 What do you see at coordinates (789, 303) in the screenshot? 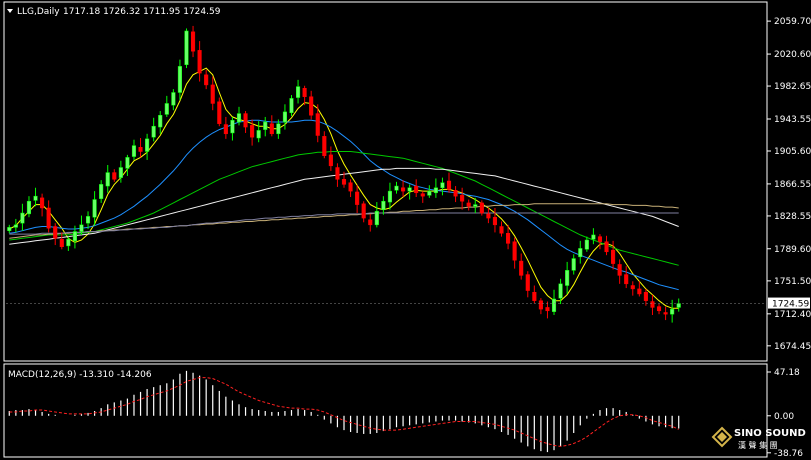
I see `last-price-tag` at bounding box center [789, 303].